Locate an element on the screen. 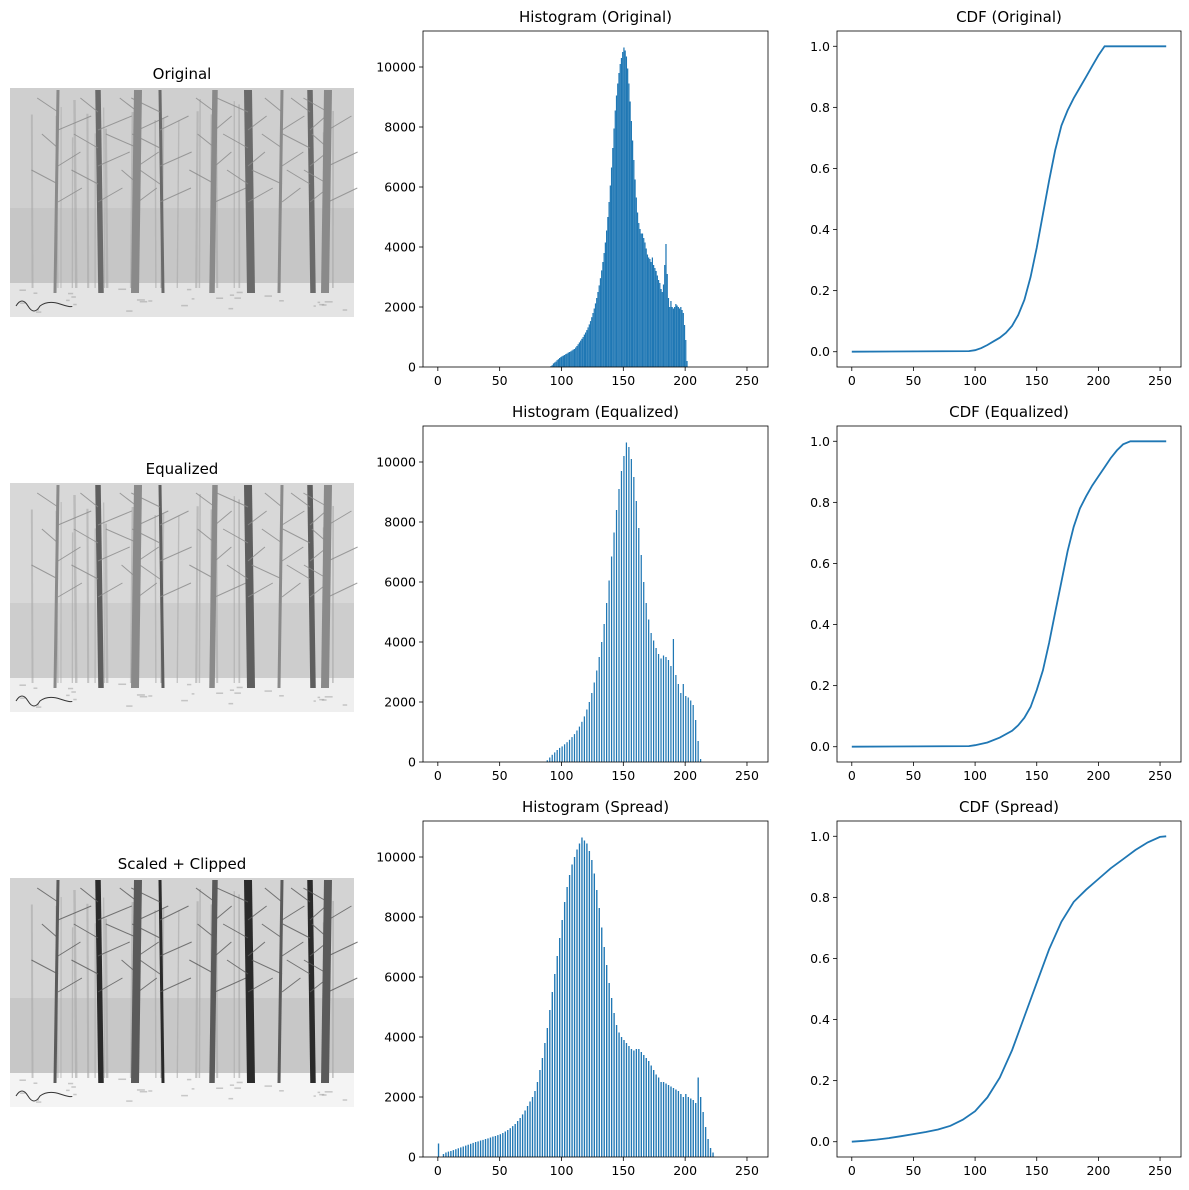 This screenshot has width=1189, height=1190. x-tick-label: 150 is located at coordinates (623, 380).